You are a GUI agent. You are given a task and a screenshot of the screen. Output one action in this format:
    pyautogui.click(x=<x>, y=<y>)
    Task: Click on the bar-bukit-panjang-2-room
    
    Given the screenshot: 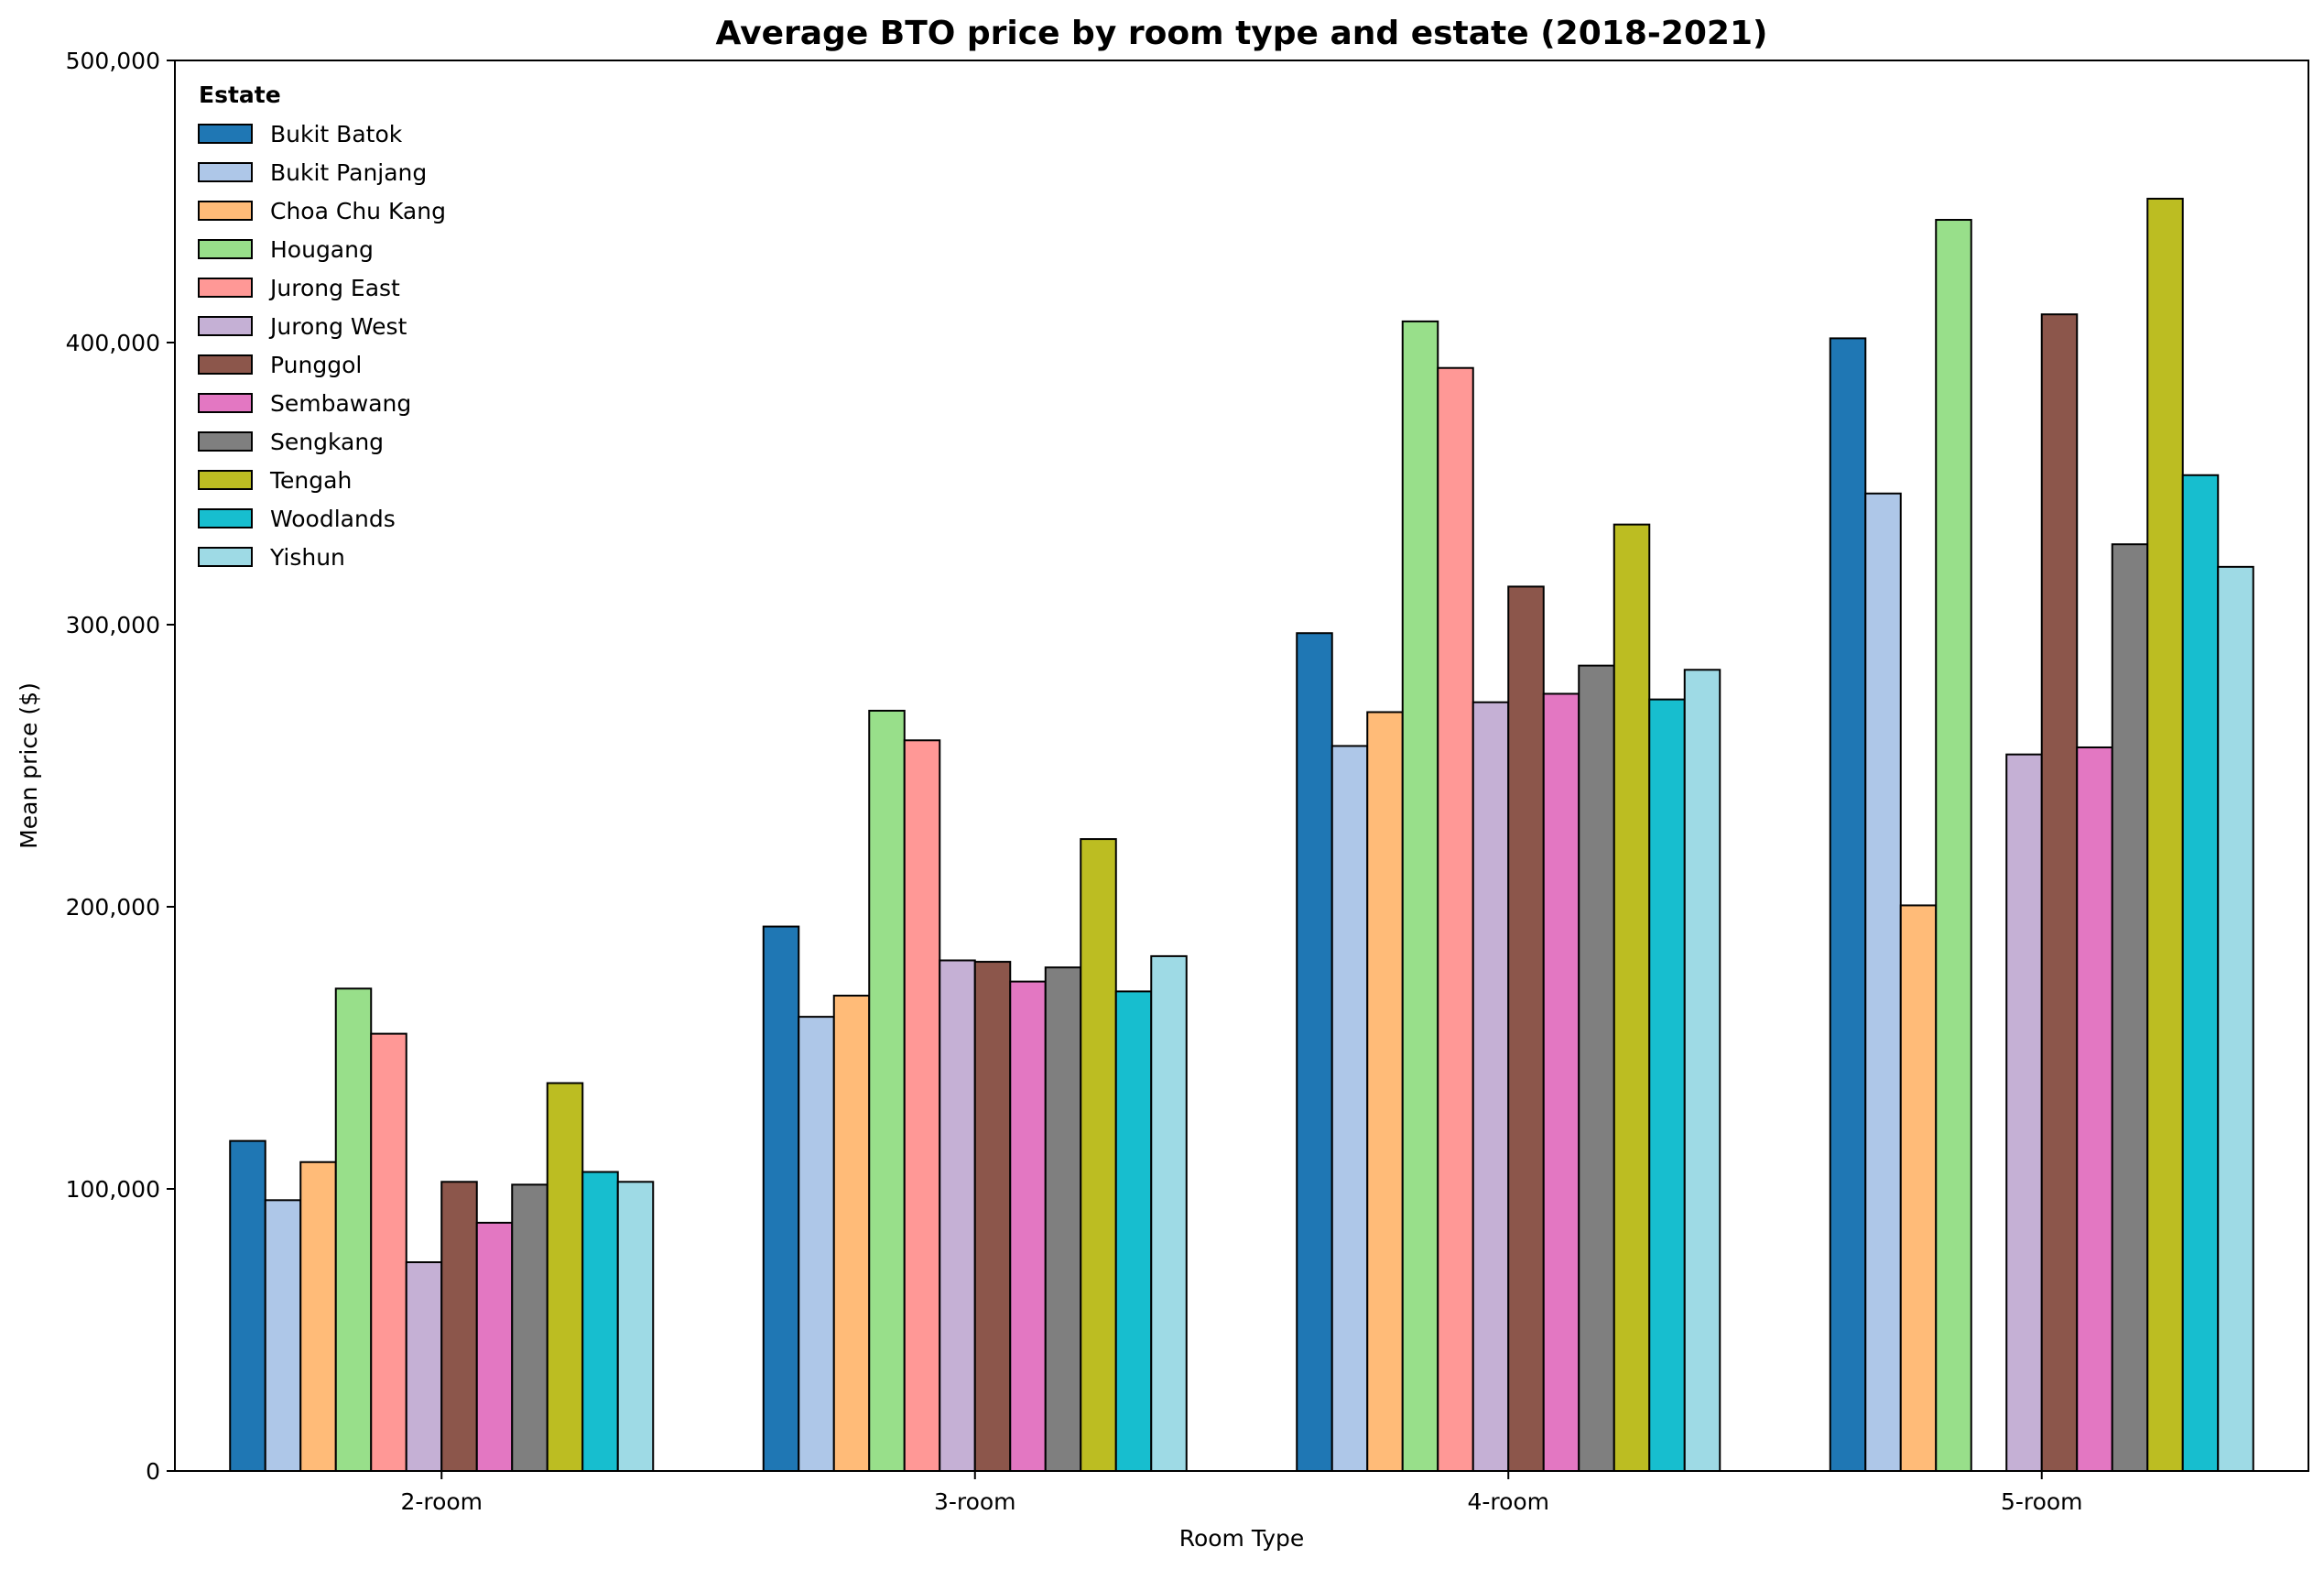 What is the action you would take?
    pyautogui.click(x=283, y=1335)
    